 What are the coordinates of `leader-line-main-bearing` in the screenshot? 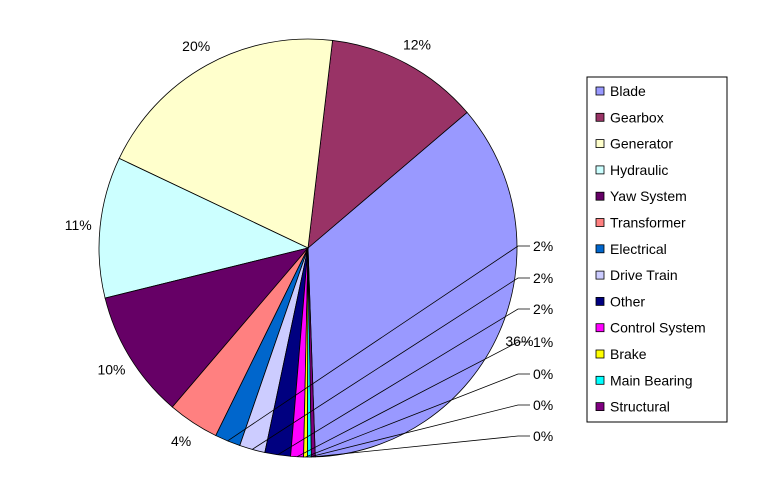 It's located at (419, 431).